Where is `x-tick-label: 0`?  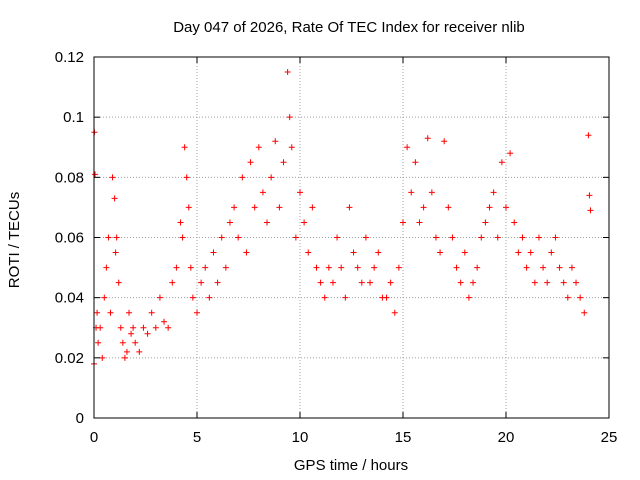 x-tick-label: 0 is located at coordinates (94, 437).